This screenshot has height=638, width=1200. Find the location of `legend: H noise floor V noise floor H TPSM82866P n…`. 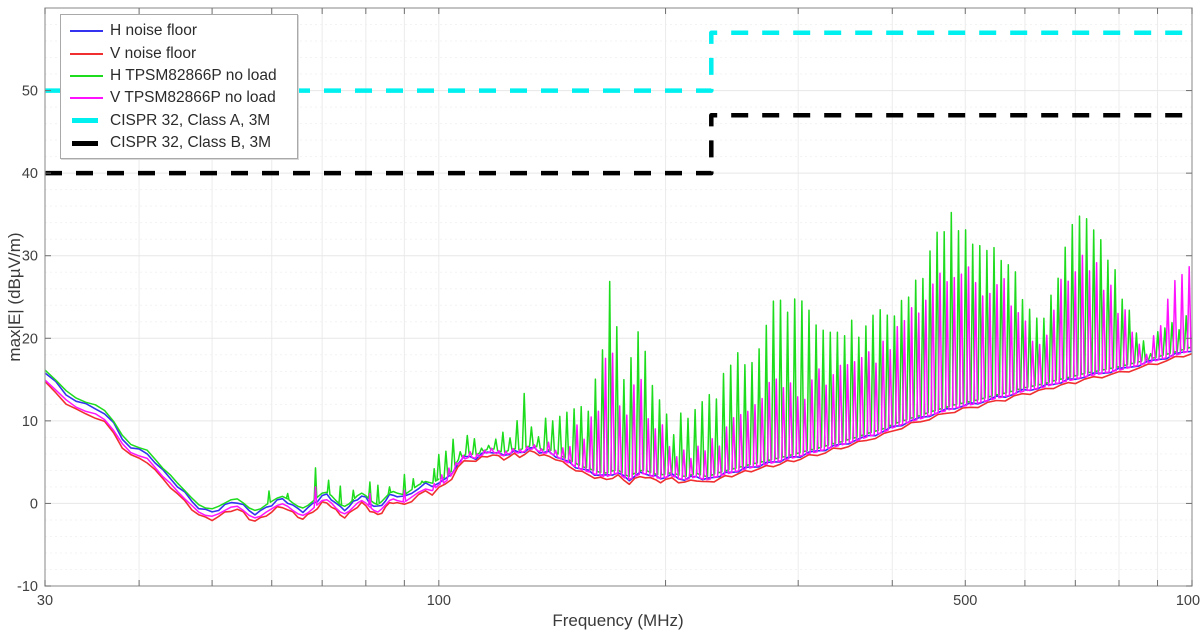

legend: H noise floor V noise floor H TPSM82866P n… is located at coordinates (179, 87).